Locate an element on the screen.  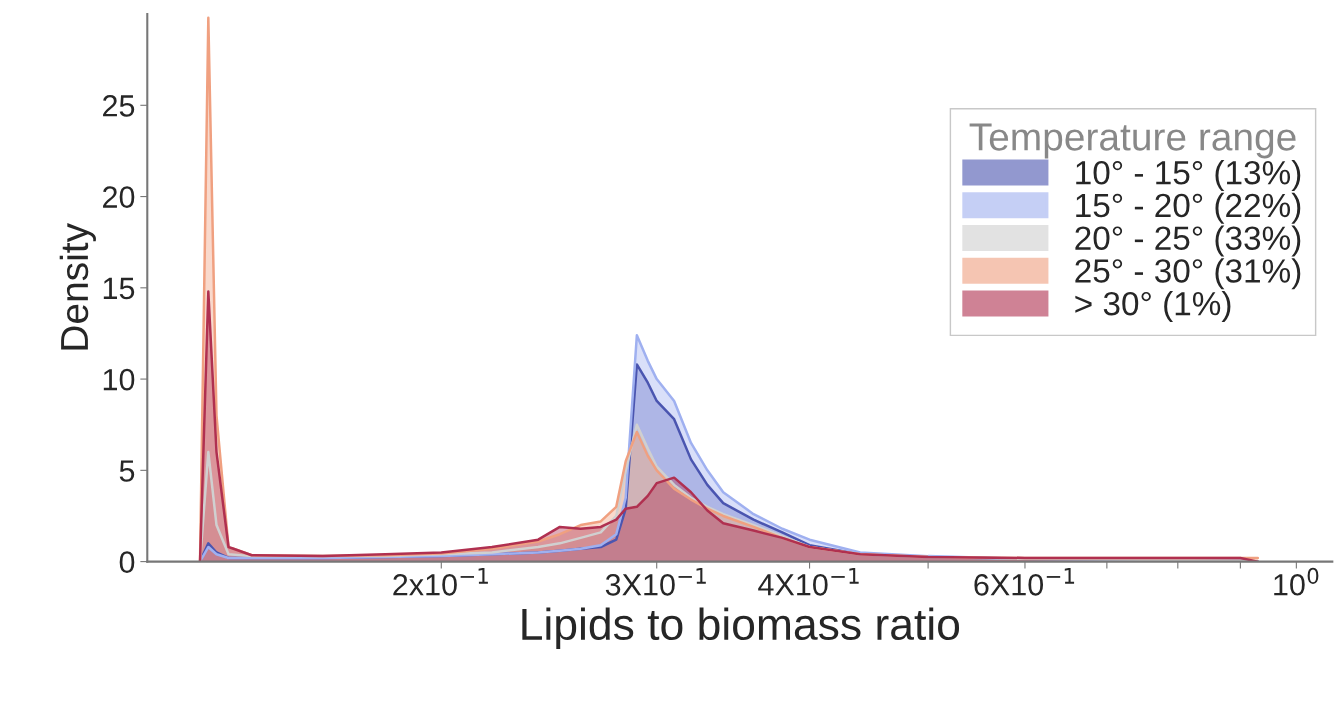
x-tick-label: 10$^{0}$ is located at coordinates (1296, 581).